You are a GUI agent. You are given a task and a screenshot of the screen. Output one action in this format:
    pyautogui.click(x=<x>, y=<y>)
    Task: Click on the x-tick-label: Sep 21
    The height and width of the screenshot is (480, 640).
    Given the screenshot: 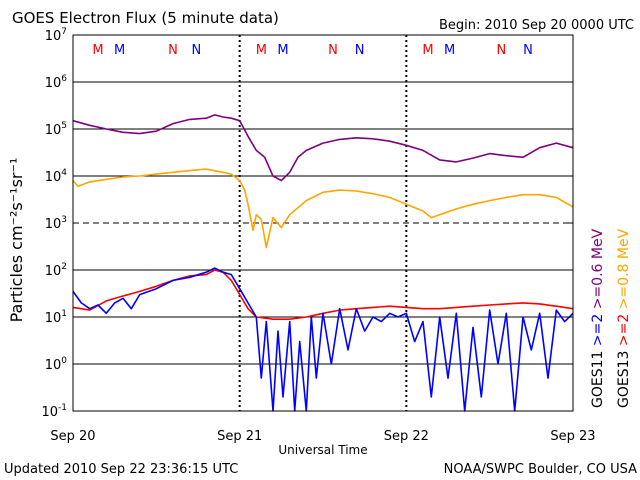 What is the action you would take?
    pyautogui.click(x=239, y=436)
    